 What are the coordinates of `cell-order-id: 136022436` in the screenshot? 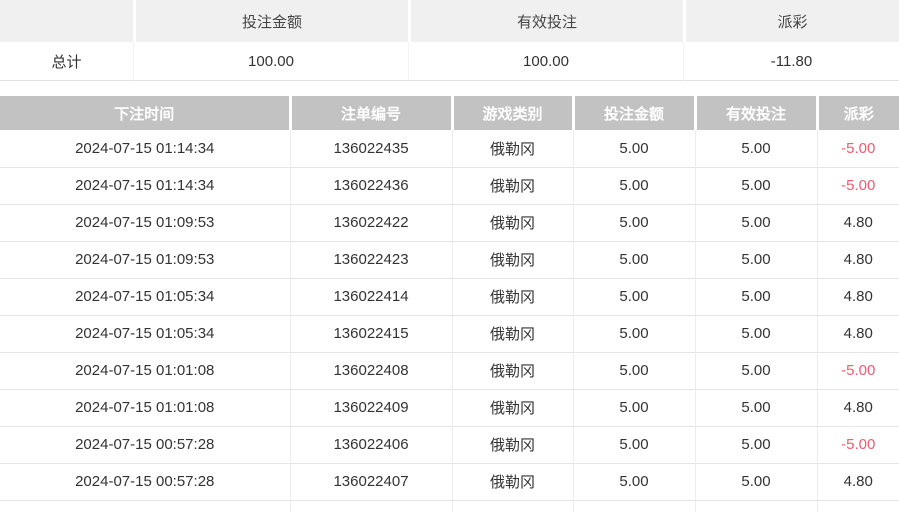 It's located at (370, 186).